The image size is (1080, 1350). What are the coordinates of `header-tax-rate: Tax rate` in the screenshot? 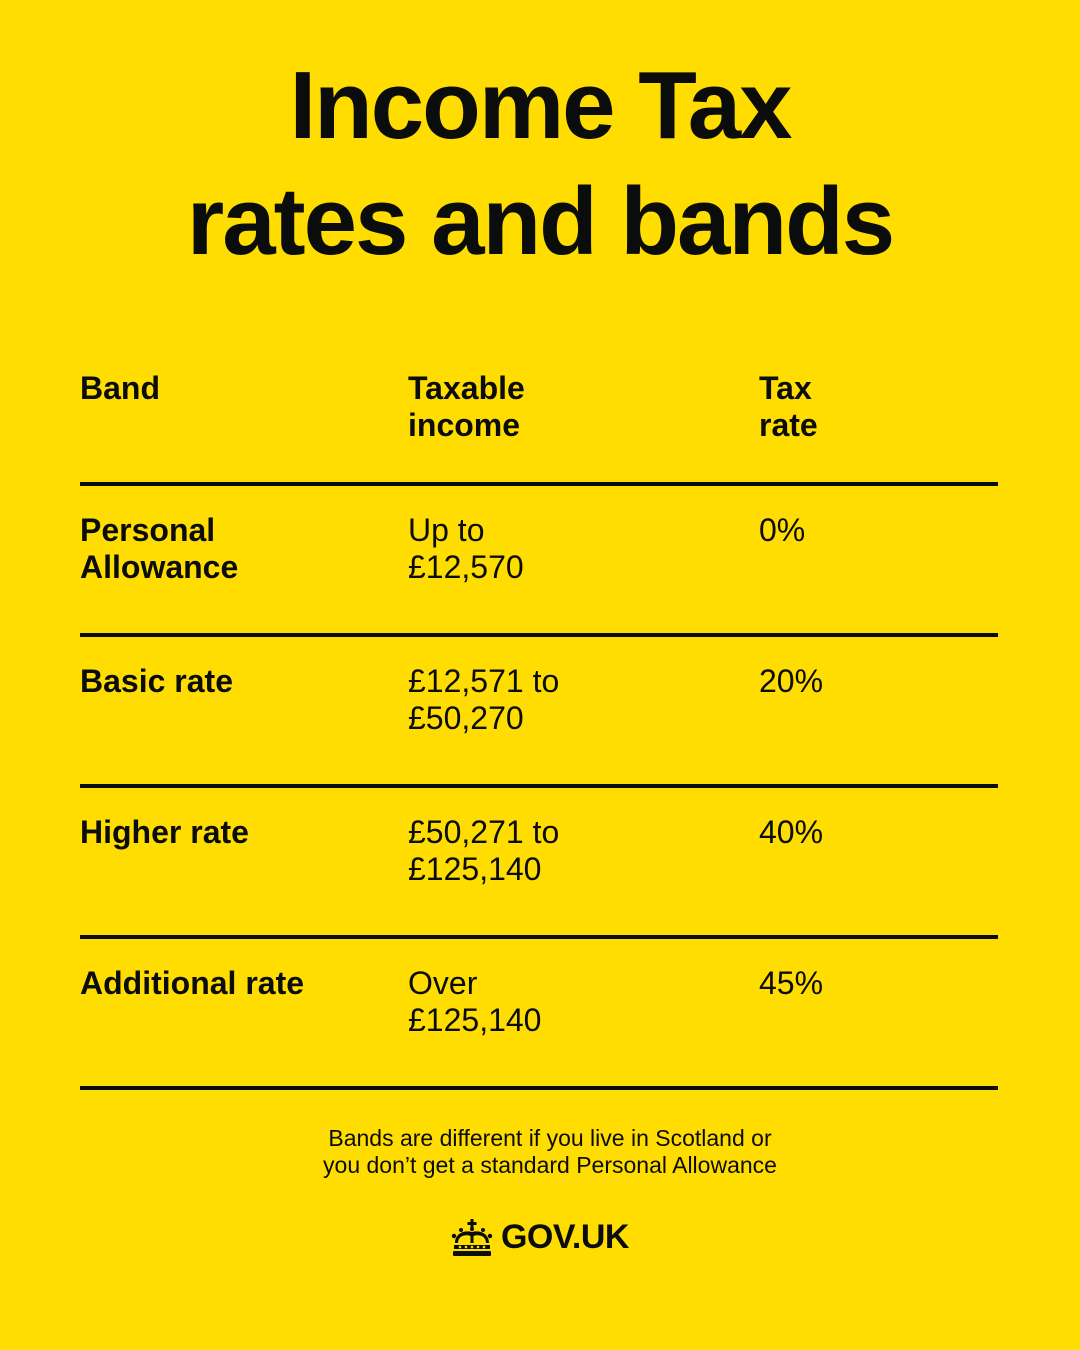 It's located at (869, 407).